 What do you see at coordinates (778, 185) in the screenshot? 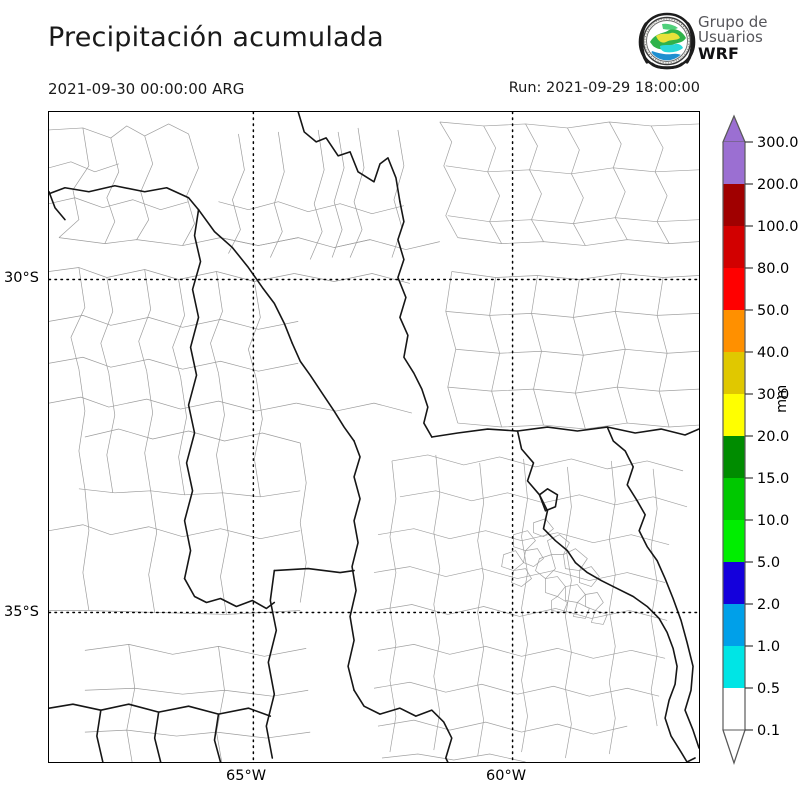
I see `cb-tick-200: 200.0` at bounding box center [778, 185].